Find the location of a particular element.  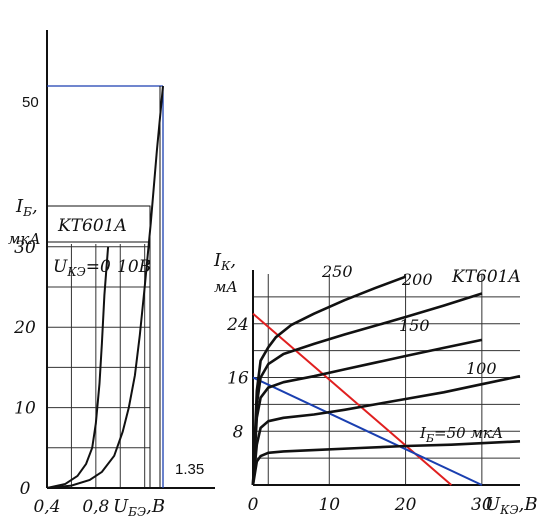

input-y-tick-labels: 0 10 20 30 is located at coordinates (24, 368).